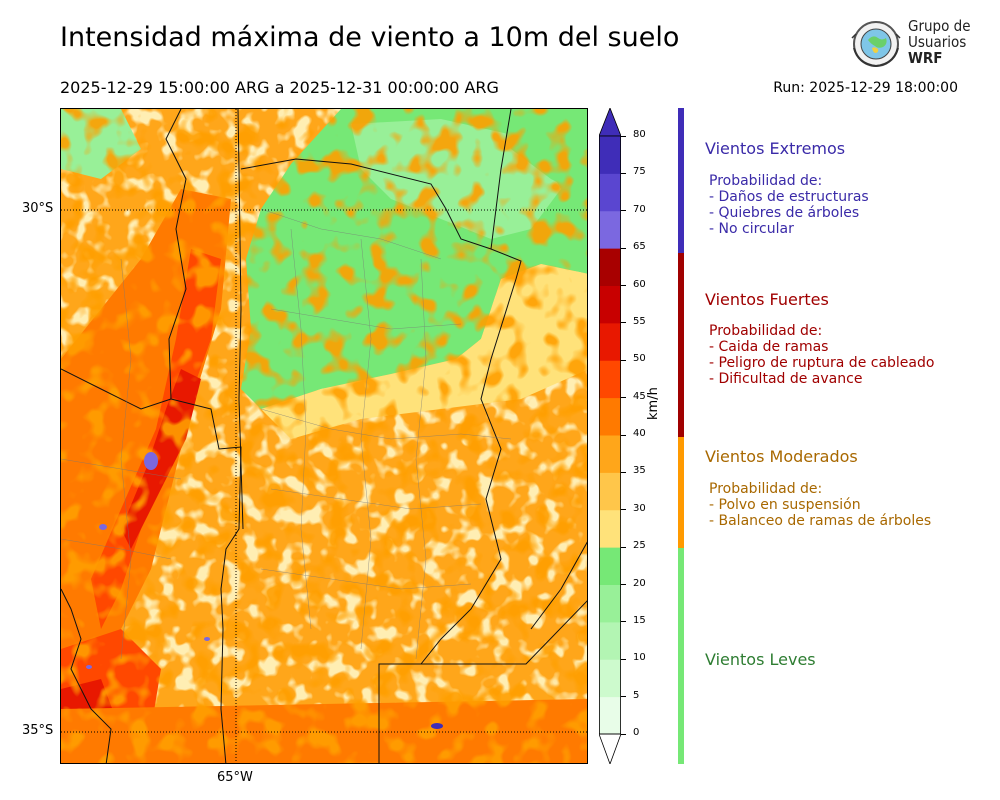 The width and height of the screenshot is (1000, 800). What do you see at coordinates (781, 456) in the screenshot?
I see `legend-title-moderados: Vientos Moderados` at bounding box center [781, 456].